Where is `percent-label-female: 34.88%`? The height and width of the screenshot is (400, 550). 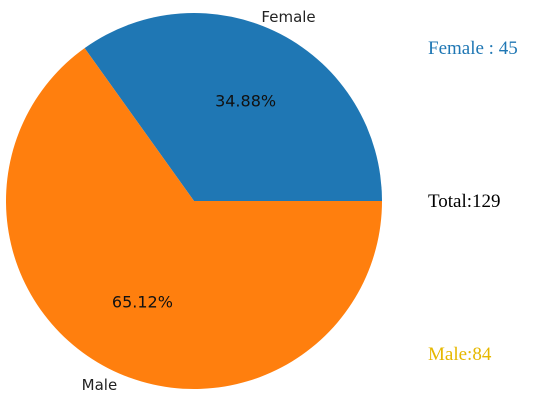 percent-label-female: 34.88% is located at coordinates (245, 101).